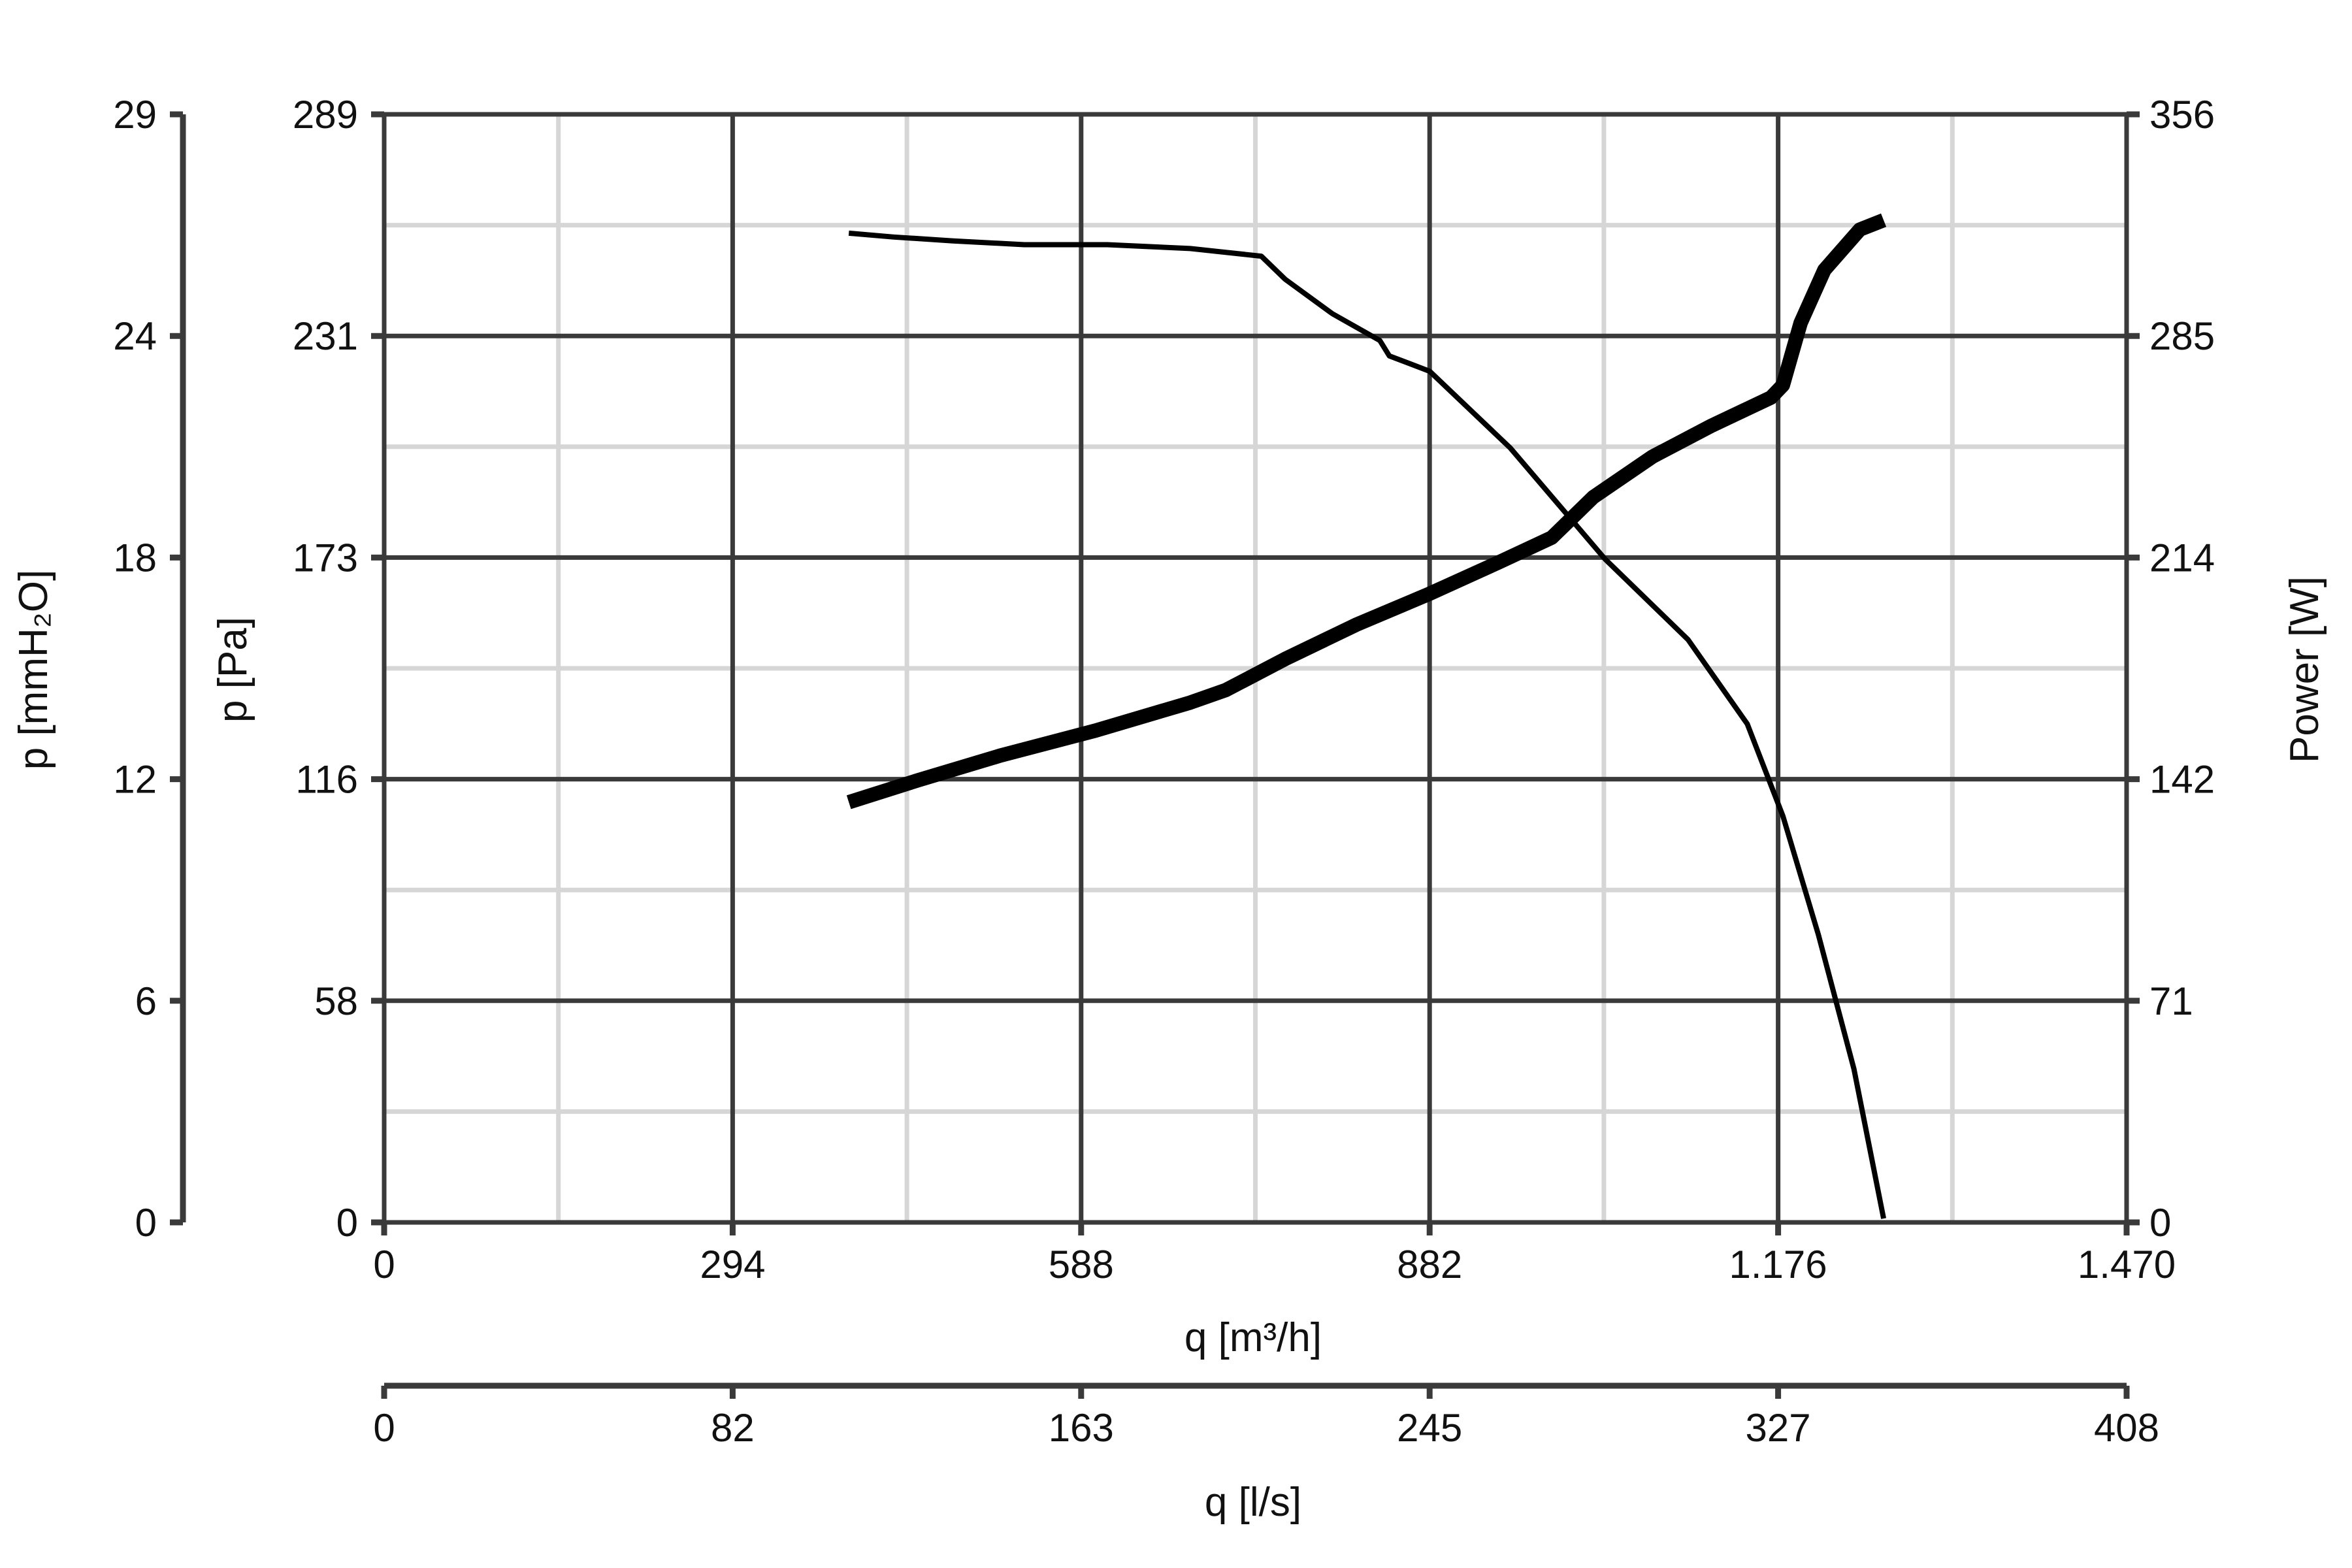 The height and width of the screenshot is (1568, 2352). I want to click on m3h-tick-label: 588, so click(1081, 1264).